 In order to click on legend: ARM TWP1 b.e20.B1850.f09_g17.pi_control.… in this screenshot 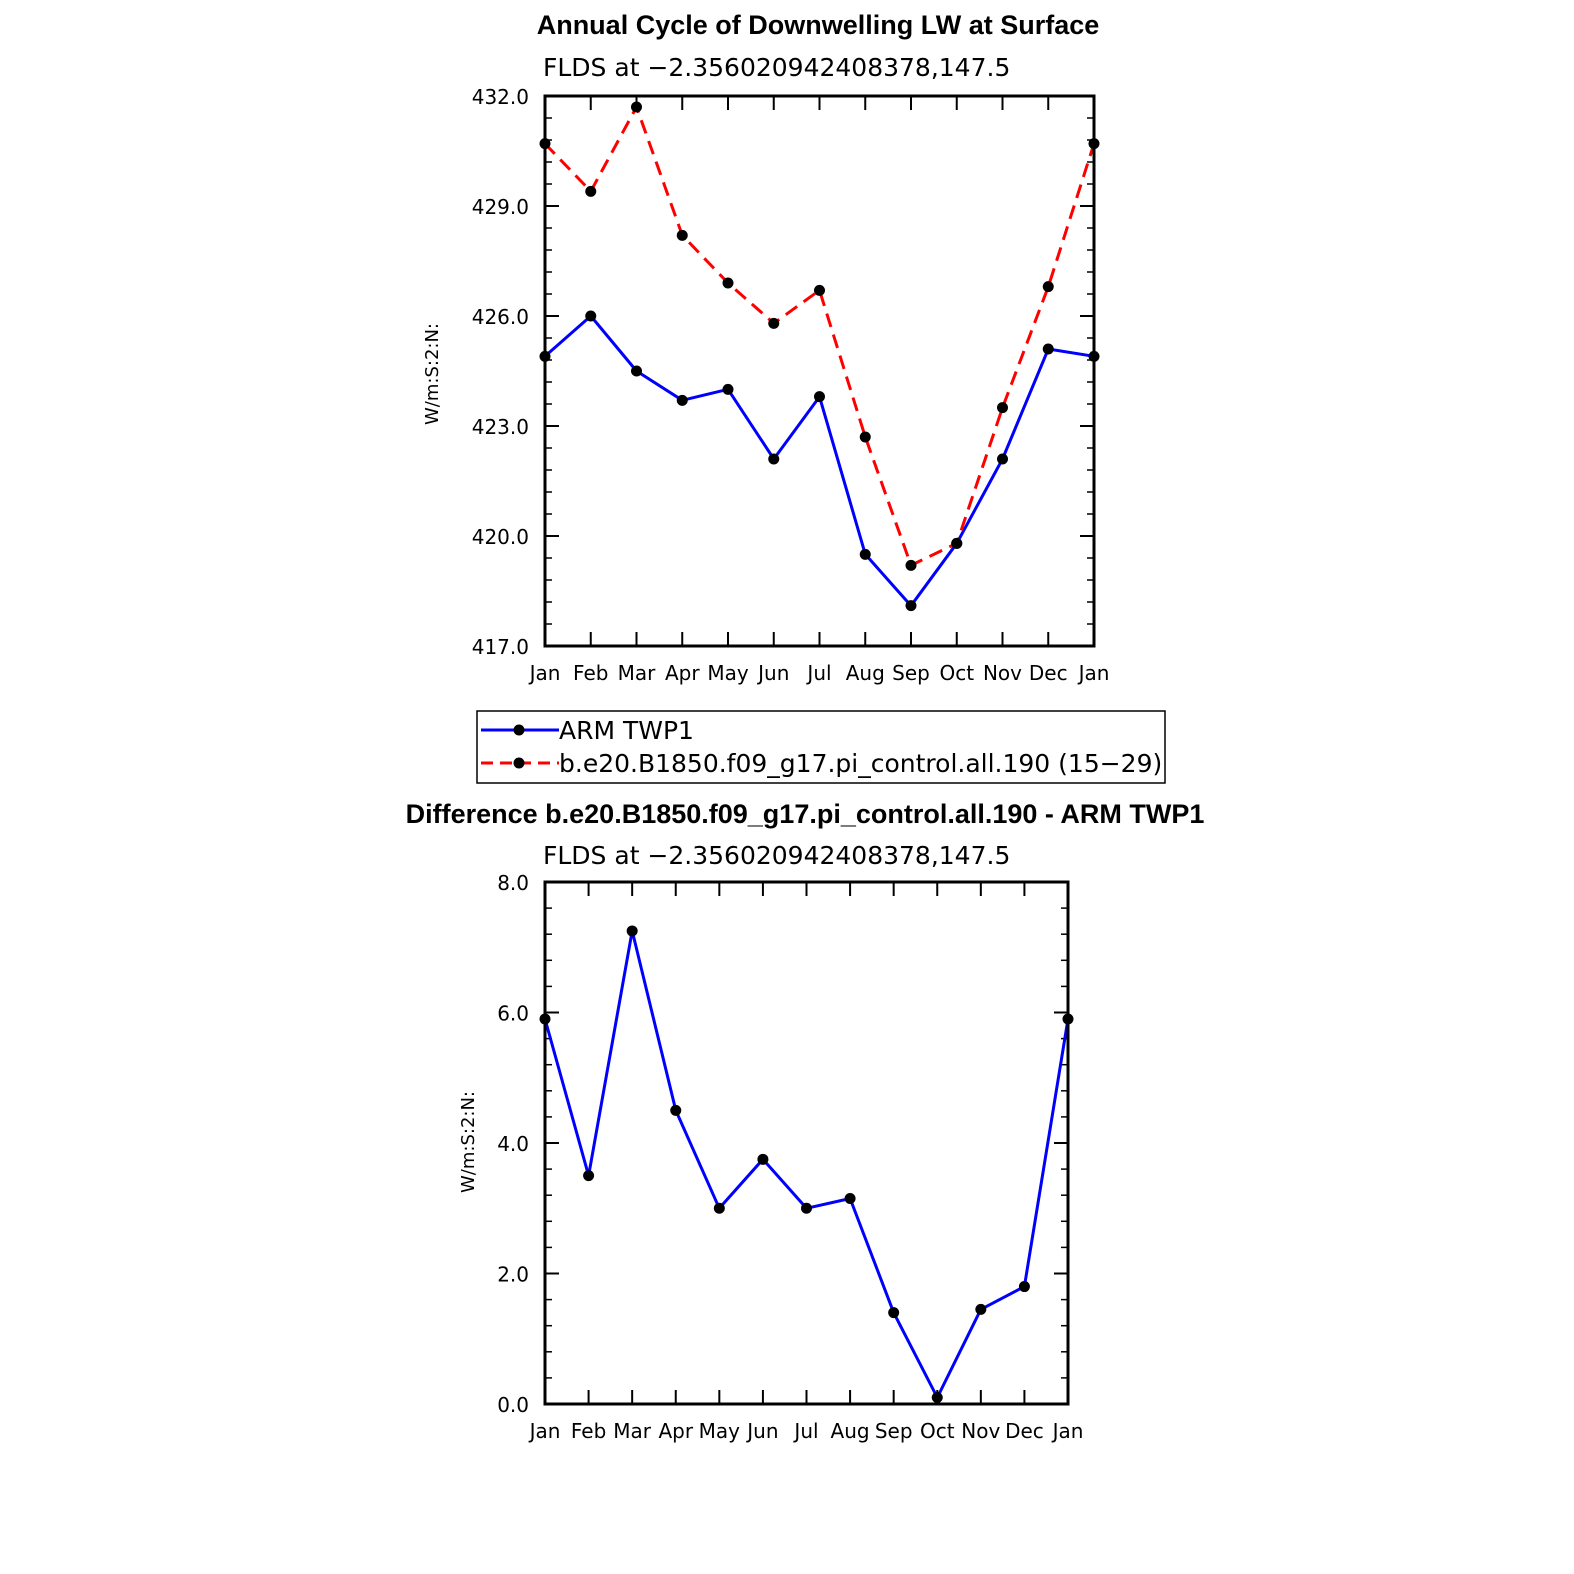, I will do `click(821, 747)`.